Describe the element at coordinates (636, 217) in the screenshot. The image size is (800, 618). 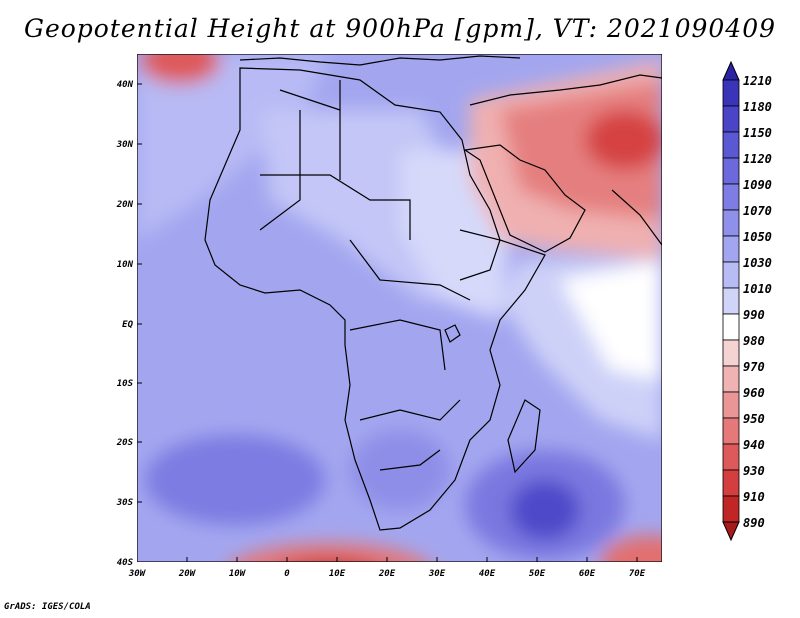
I see `india-coastline` at that location.